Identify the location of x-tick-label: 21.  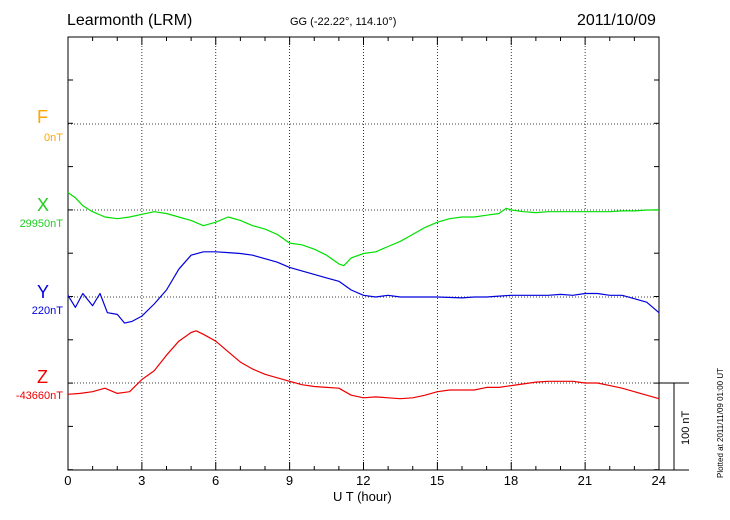
(585, 480).